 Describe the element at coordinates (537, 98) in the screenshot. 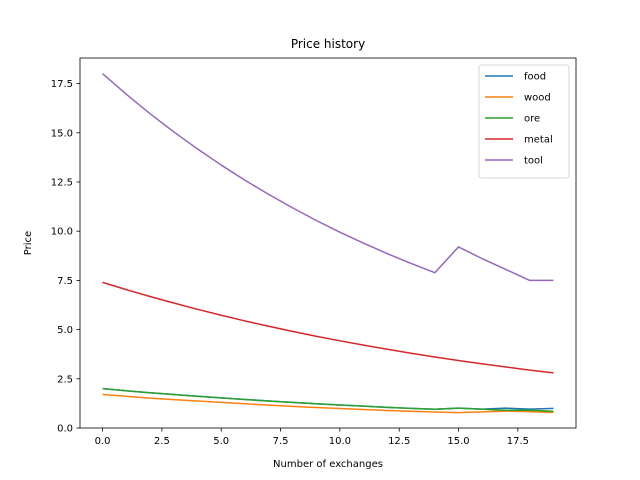

I see `legend-label-wood: wood` at that location.